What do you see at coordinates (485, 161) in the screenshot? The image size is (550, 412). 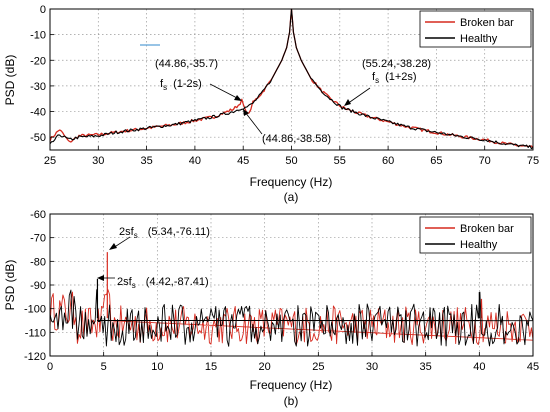 I see `panel-a-xtick-label-9: 70` at bounding box center [485, 161].